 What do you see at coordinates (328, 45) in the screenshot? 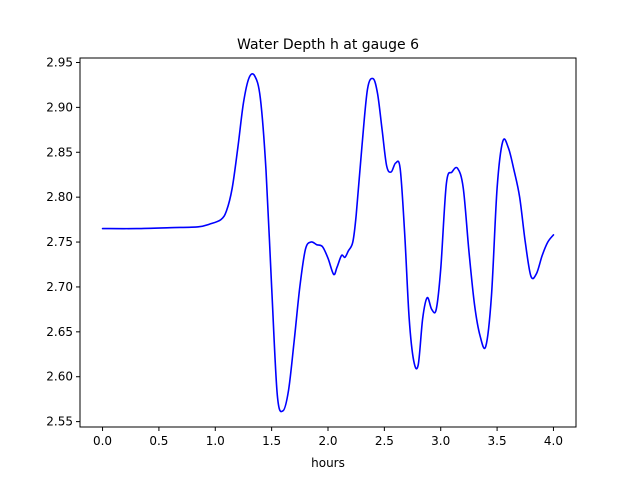
I see `chart-title: Water Depth h at gauge 6` at bounding box center [328, 45].